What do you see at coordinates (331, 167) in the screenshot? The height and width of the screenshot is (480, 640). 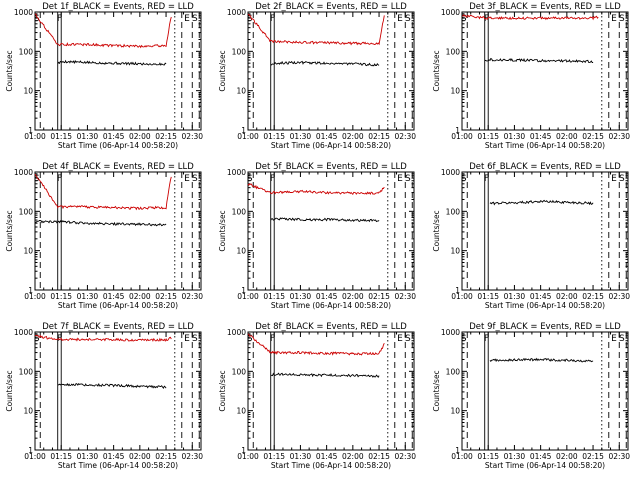 I see `panel-title: Det 5f_BLACK = Events, RED = LLD` at bounding box center [331, 167].